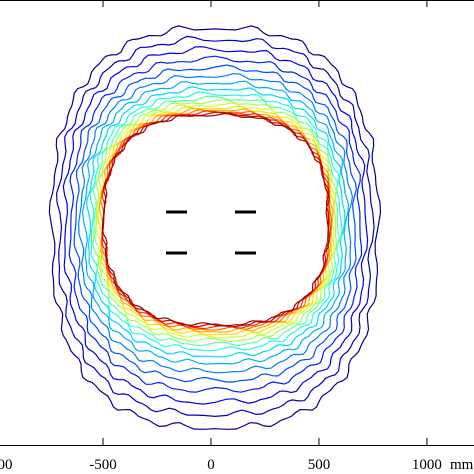 The height and width of the screenshot is (474, 474). I want to click on x-tick-label: 500, so click(319, 465).